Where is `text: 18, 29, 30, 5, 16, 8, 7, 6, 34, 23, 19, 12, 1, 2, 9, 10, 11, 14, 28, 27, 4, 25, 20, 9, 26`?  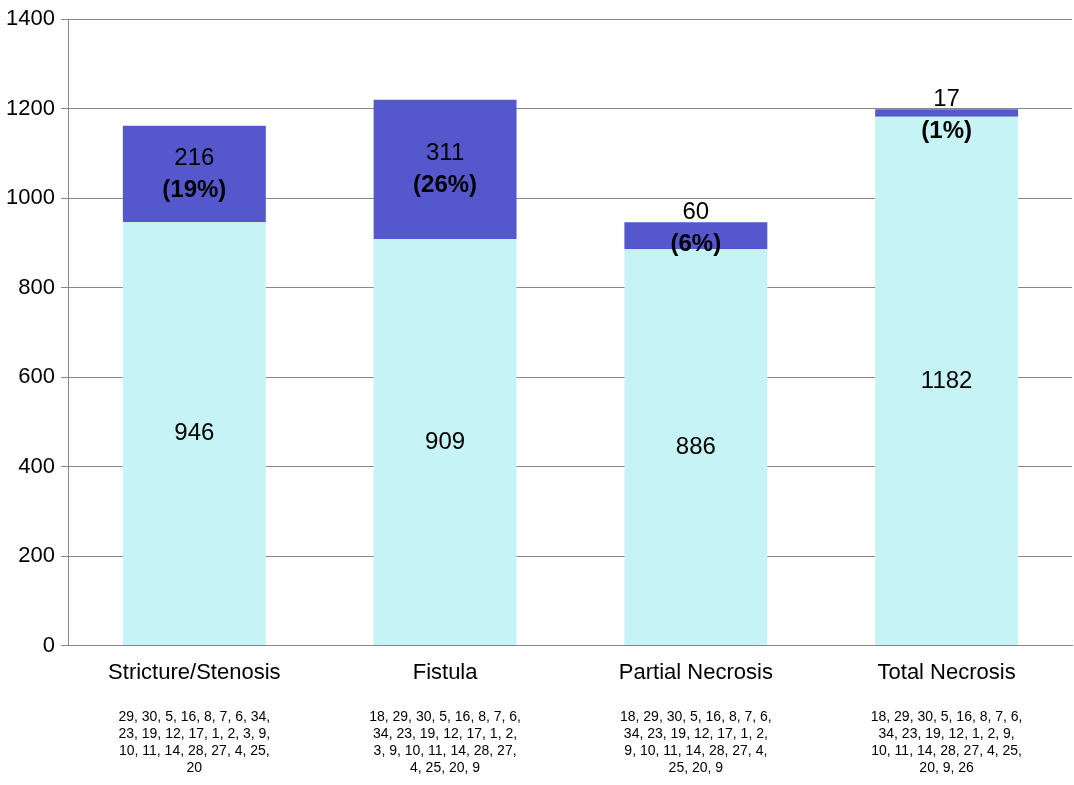
text: 18, 29, 30, 5, 16, 8, 7, 6, 34, 23, 19, 12, 1, 2, 9, 10, 11, 14, 28, 27, 4, 25, 20, 9, 26 is located at coordinates (946, 741).